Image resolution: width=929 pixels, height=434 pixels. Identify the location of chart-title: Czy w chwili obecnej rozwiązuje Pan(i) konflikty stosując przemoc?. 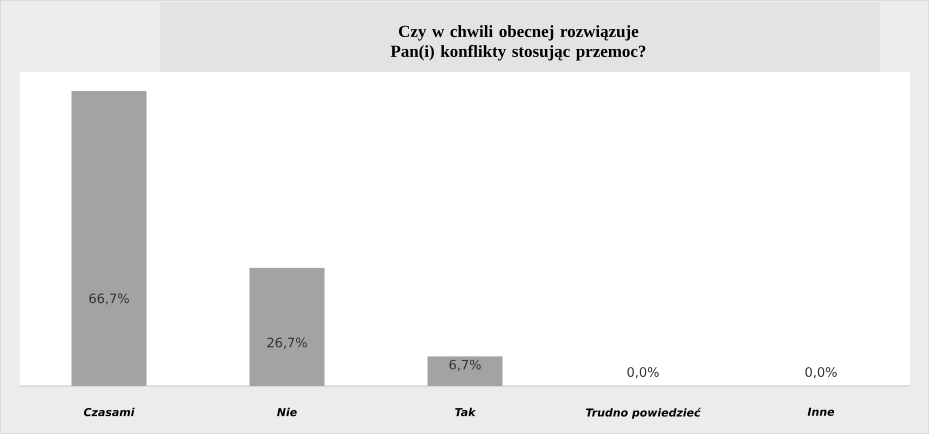
(518, 42).